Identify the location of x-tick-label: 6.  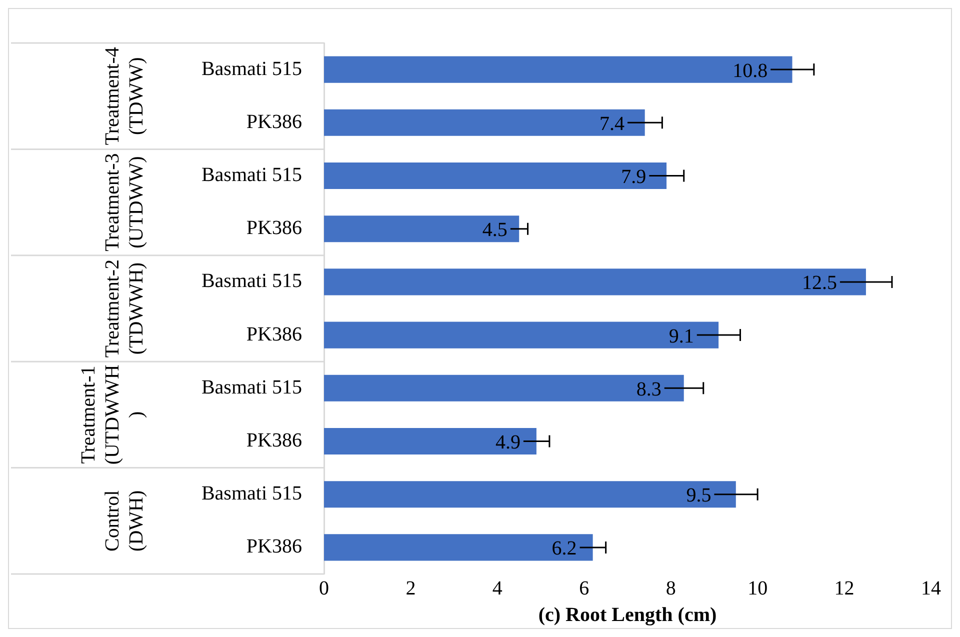
(584, 588).